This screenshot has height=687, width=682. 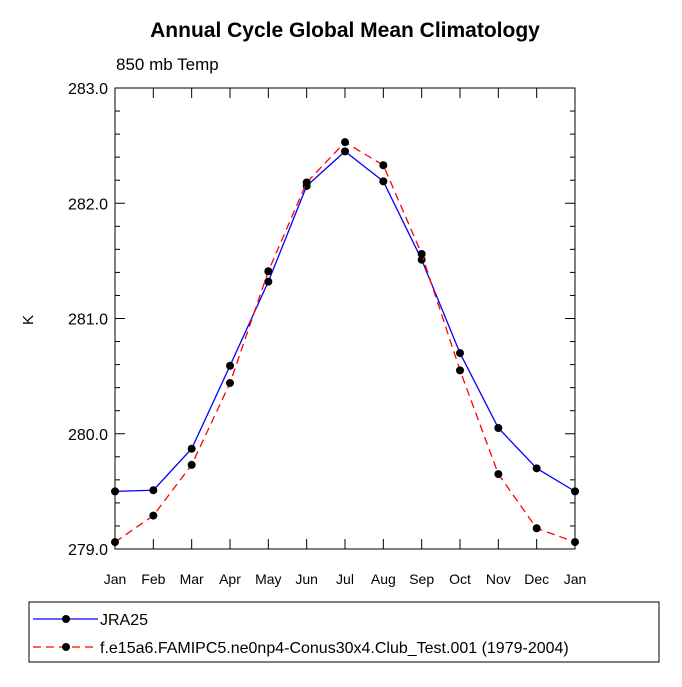 I want to click on y-tick-labels: 279.0 280.0 281.0 282.0 283.0, so click(x=88, y=320).